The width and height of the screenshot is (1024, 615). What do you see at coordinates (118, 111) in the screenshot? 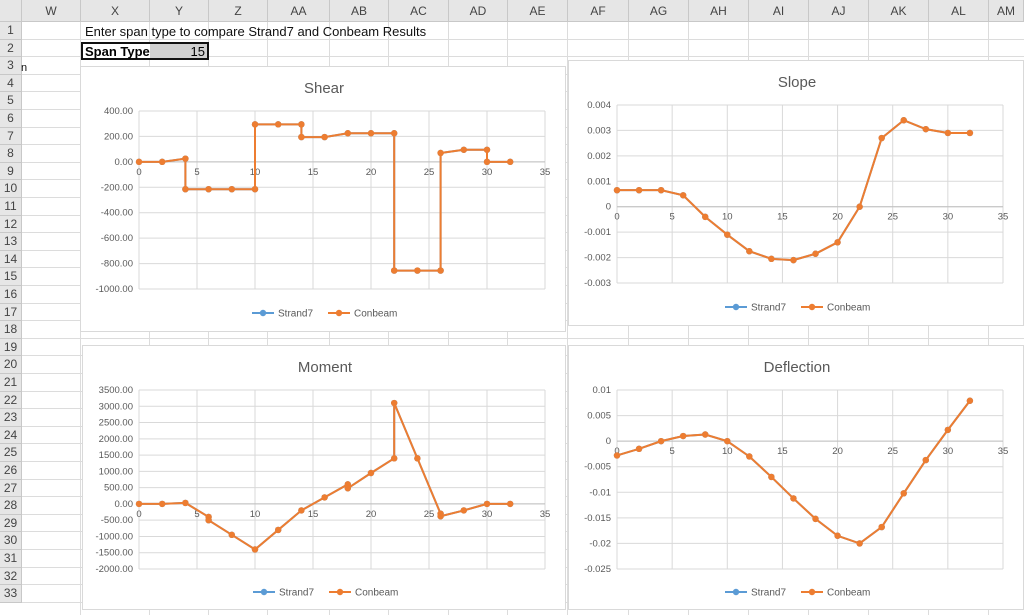
I see `shear-y-tick-label: 400.00` at bounding box center [118, 111].